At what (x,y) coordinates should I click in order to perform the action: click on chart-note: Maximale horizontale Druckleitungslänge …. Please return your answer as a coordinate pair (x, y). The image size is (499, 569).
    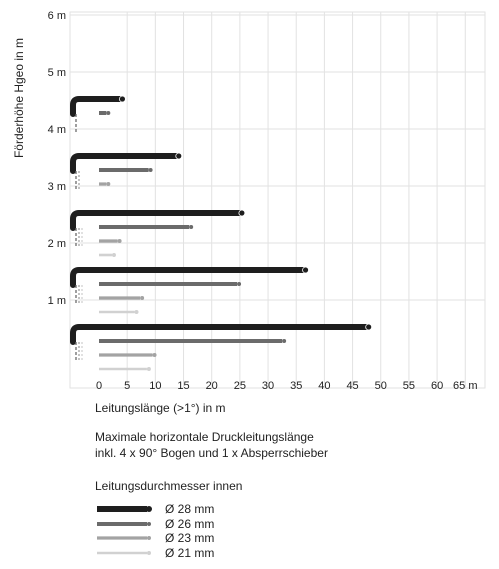
    Looking at the image, I should click on (211, 445).